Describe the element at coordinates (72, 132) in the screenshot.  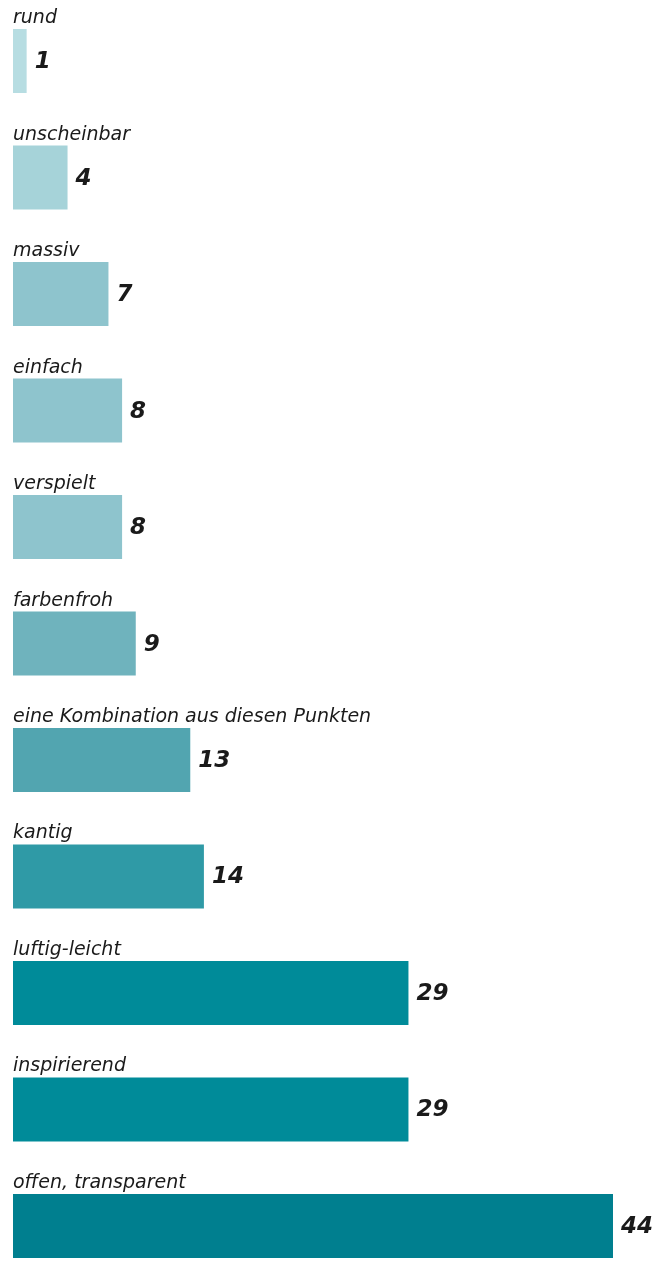
I see `y-tick-label: unscheinbar` at that location.